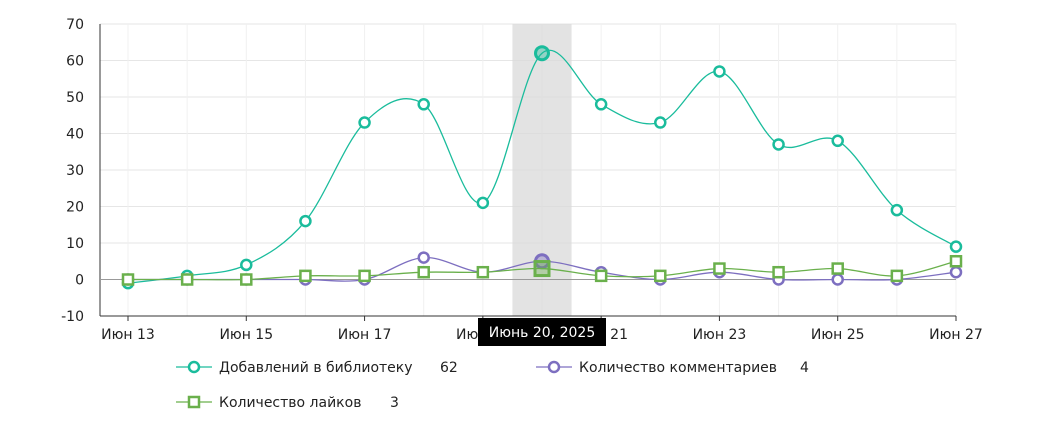 The width and height of the screenshot is (1050, 430). I want to click on legend-label: Добавлений в библиотеку, so click(316, 368).